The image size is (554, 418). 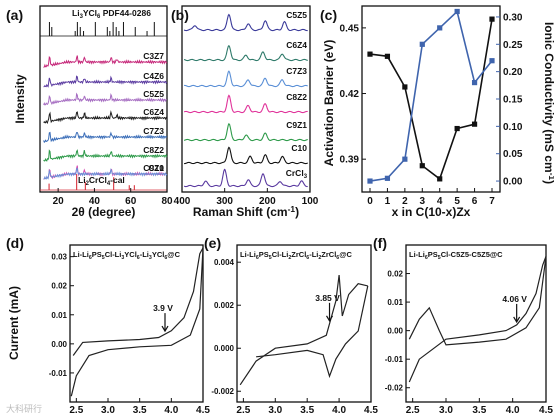 I want to click on y2-tick-label: 0.05, so click(x=513, y=154).